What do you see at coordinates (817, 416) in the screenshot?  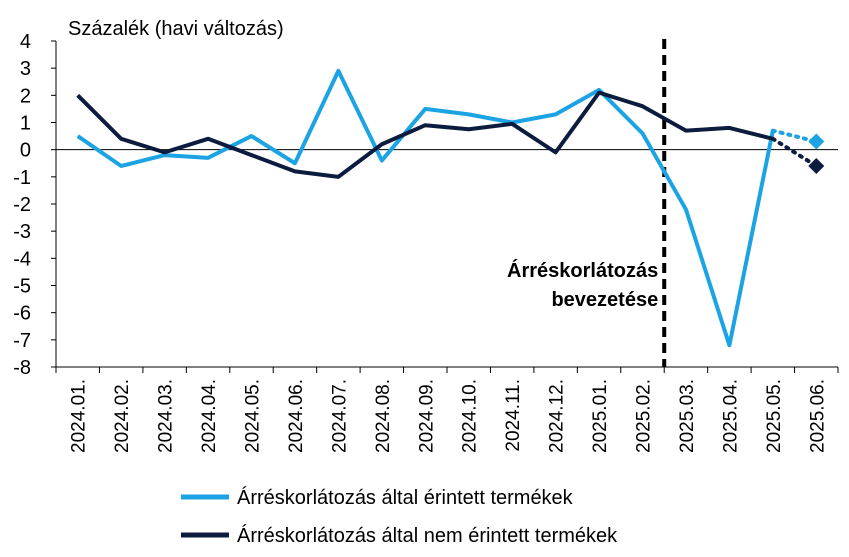 I see `x-tick-label: 2025.06.` at bounding box center [817, 416].